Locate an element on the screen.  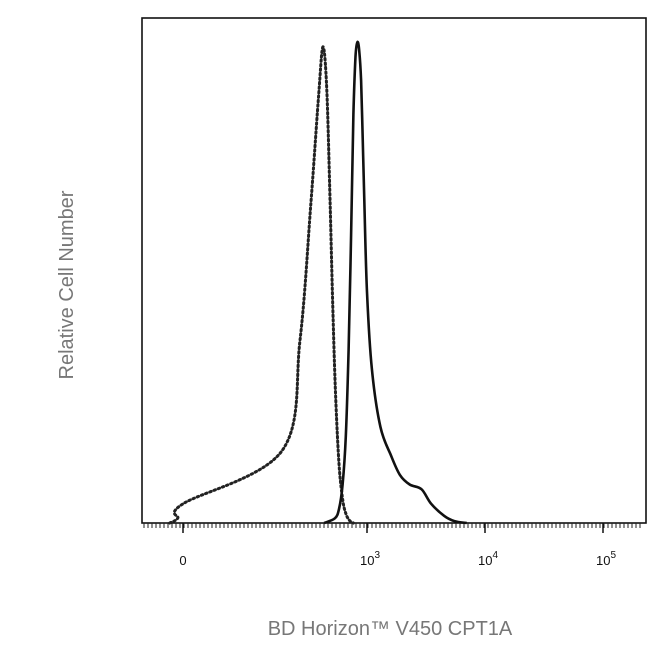
x-tick-label: 10⁴ is located at coordinates (488, 559).